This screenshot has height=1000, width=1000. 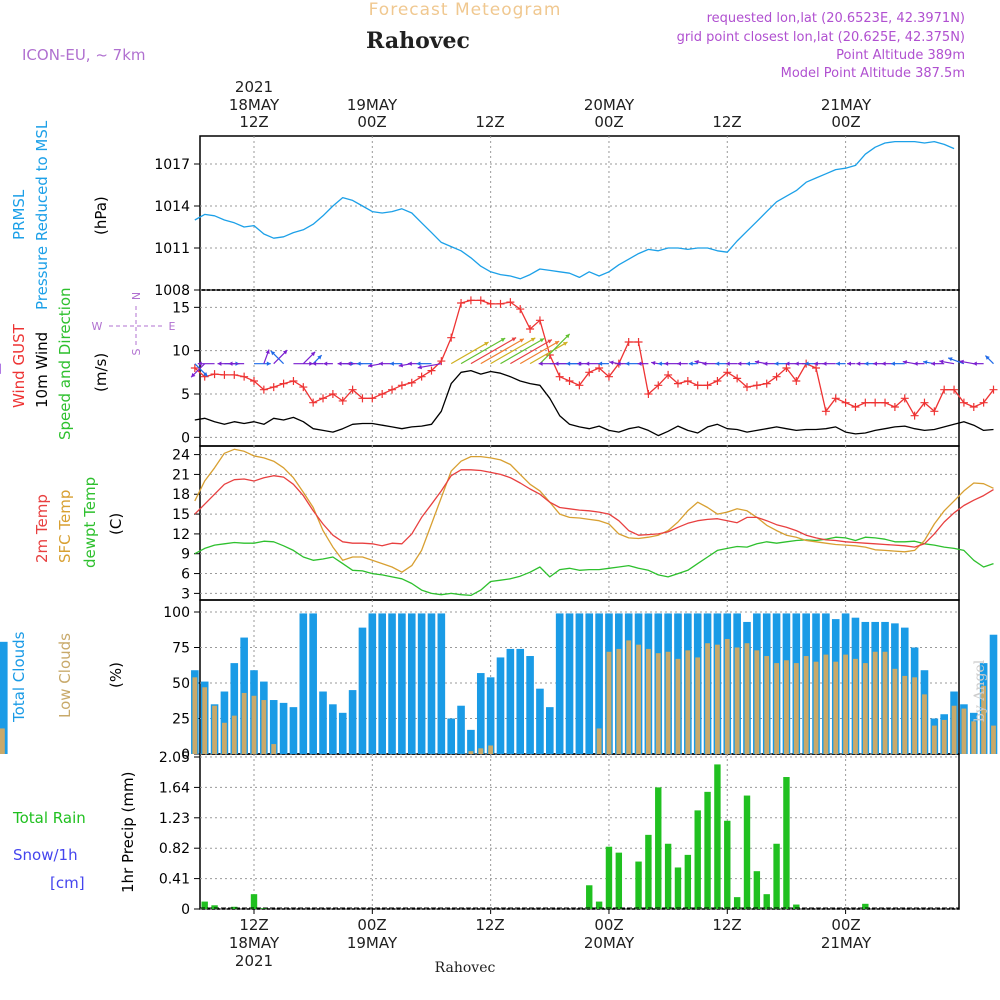 What do you see at coordinates (176, 613) in the screenshot?
I see `cloud-ytick-label-4: 100` at bounding box center [176, 613].